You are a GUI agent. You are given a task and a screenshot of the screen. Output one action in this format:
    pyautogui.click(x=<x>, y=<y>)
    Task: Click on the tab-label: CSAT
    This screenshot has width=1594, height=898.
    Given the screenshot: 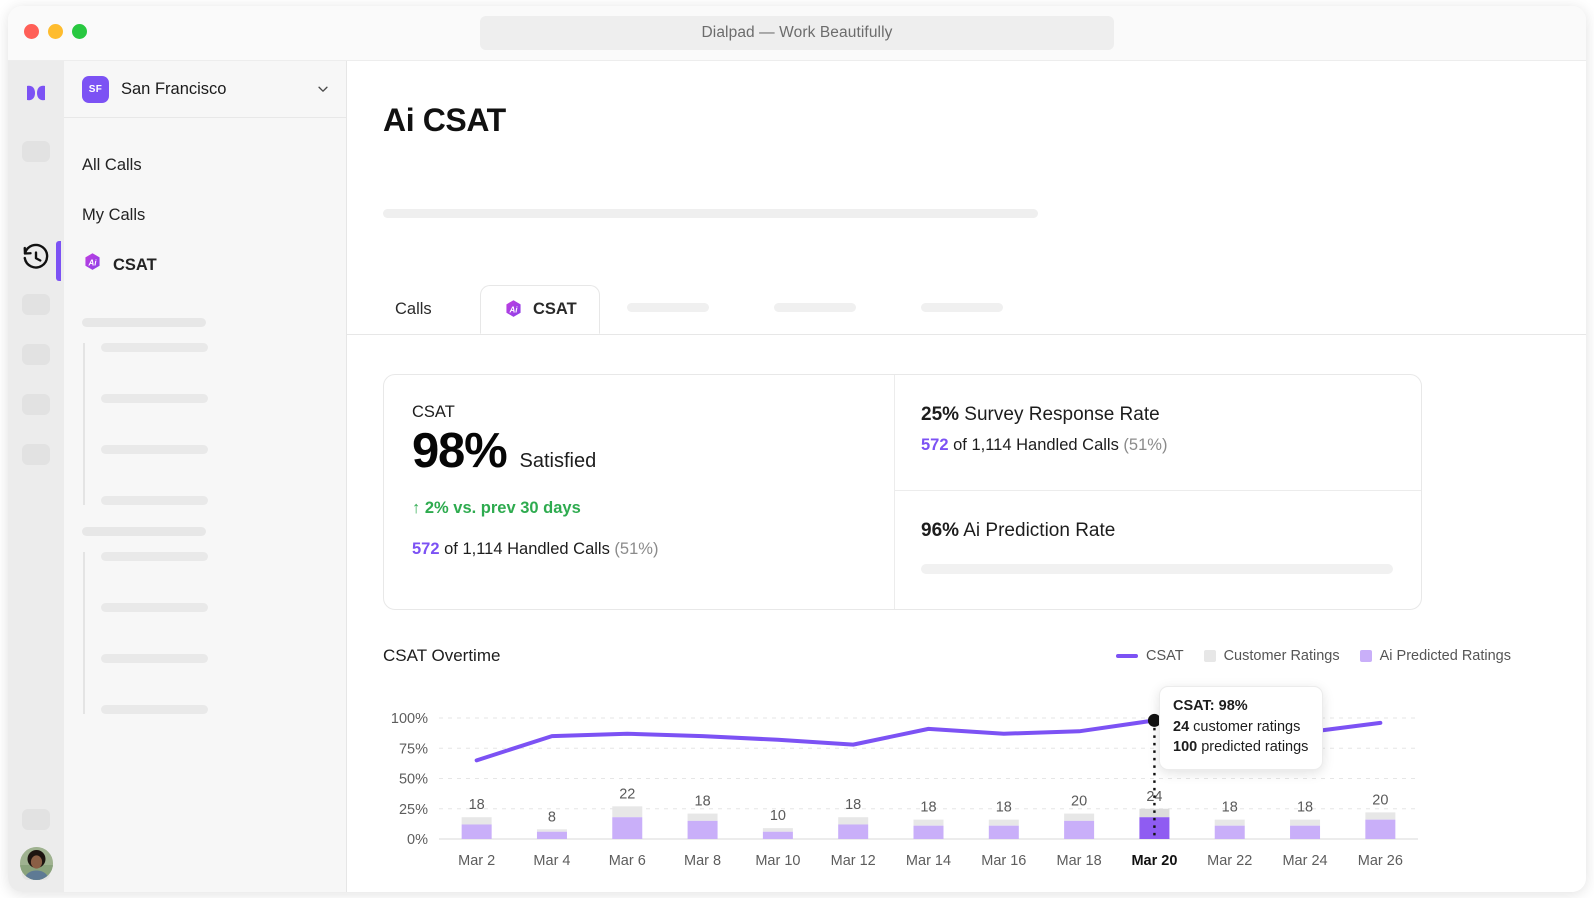 What is the action you would take?
    pyautogui.click(x=555, y=309)
    